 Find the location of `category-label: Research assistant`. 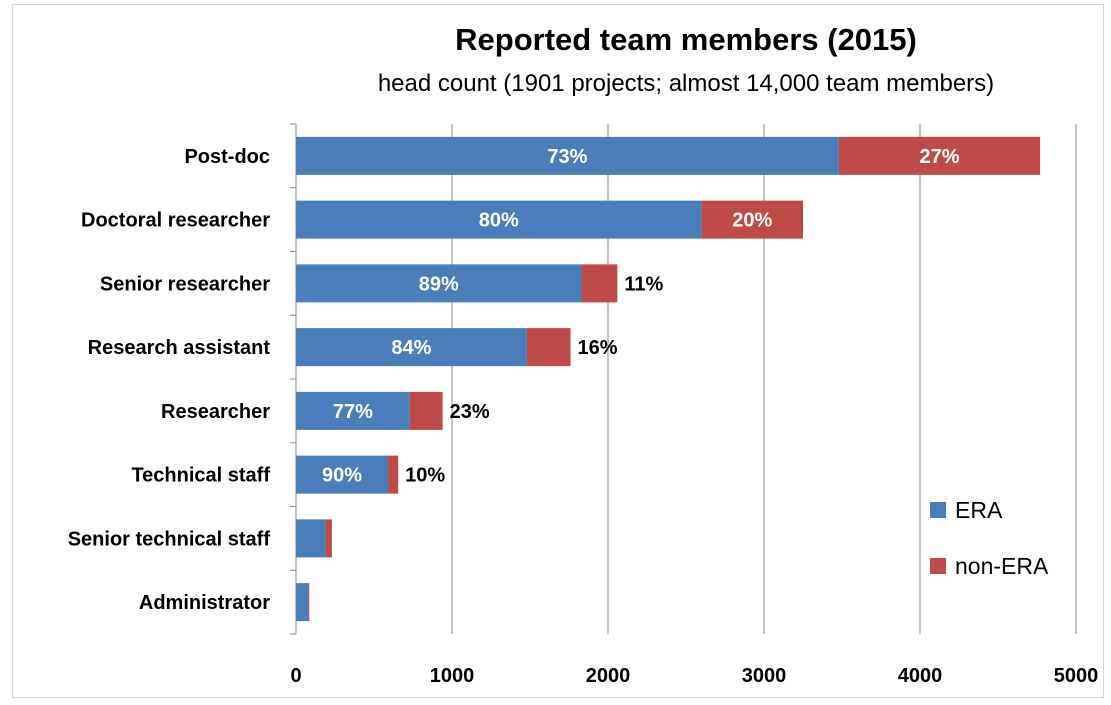

category-label: Research assistant is located at coordinates (179, 348).